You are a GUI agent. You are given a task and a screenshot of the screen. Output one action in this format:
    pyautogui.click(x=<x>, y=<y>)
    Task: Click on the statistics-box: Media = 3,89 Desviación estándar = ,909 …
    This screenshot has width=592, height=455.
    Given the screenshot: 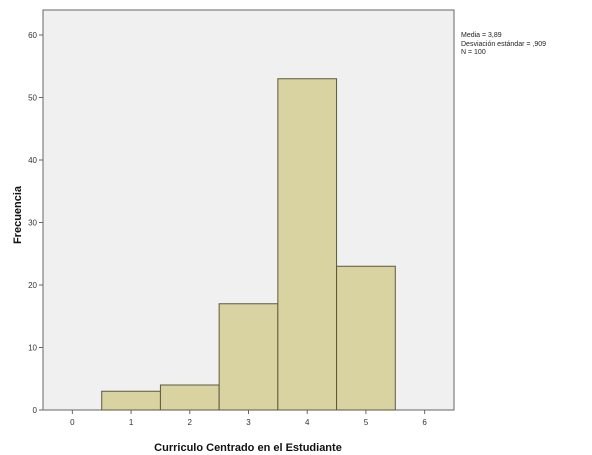 What is the action you would take?
    pyautogui.click(x=503, y=45)
    